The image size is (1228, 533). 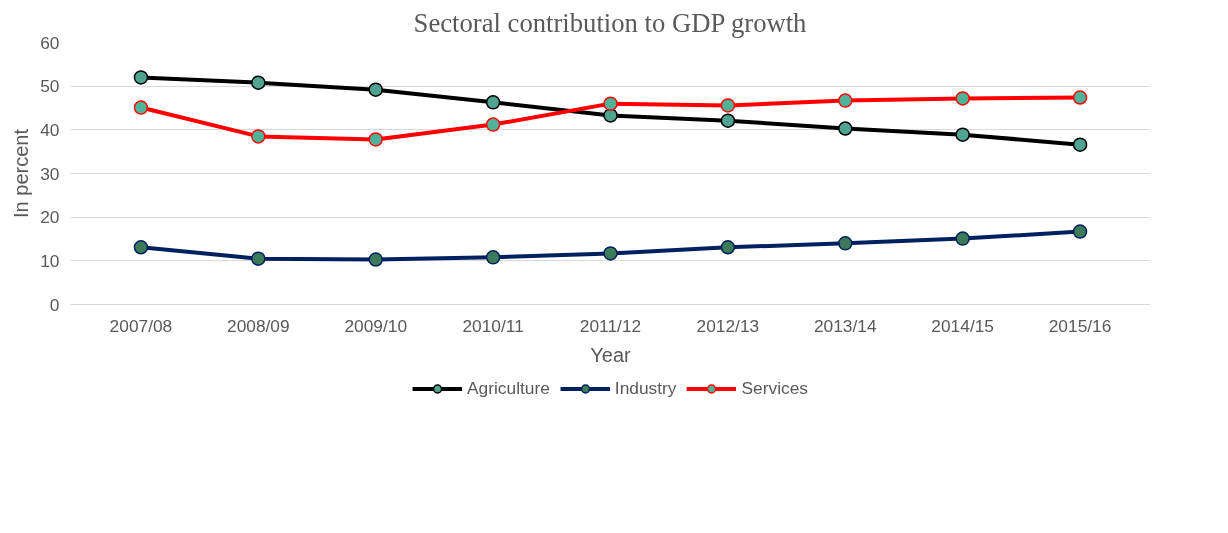 I want to click on y-tick-label: 40, so click(x=50, y=129).